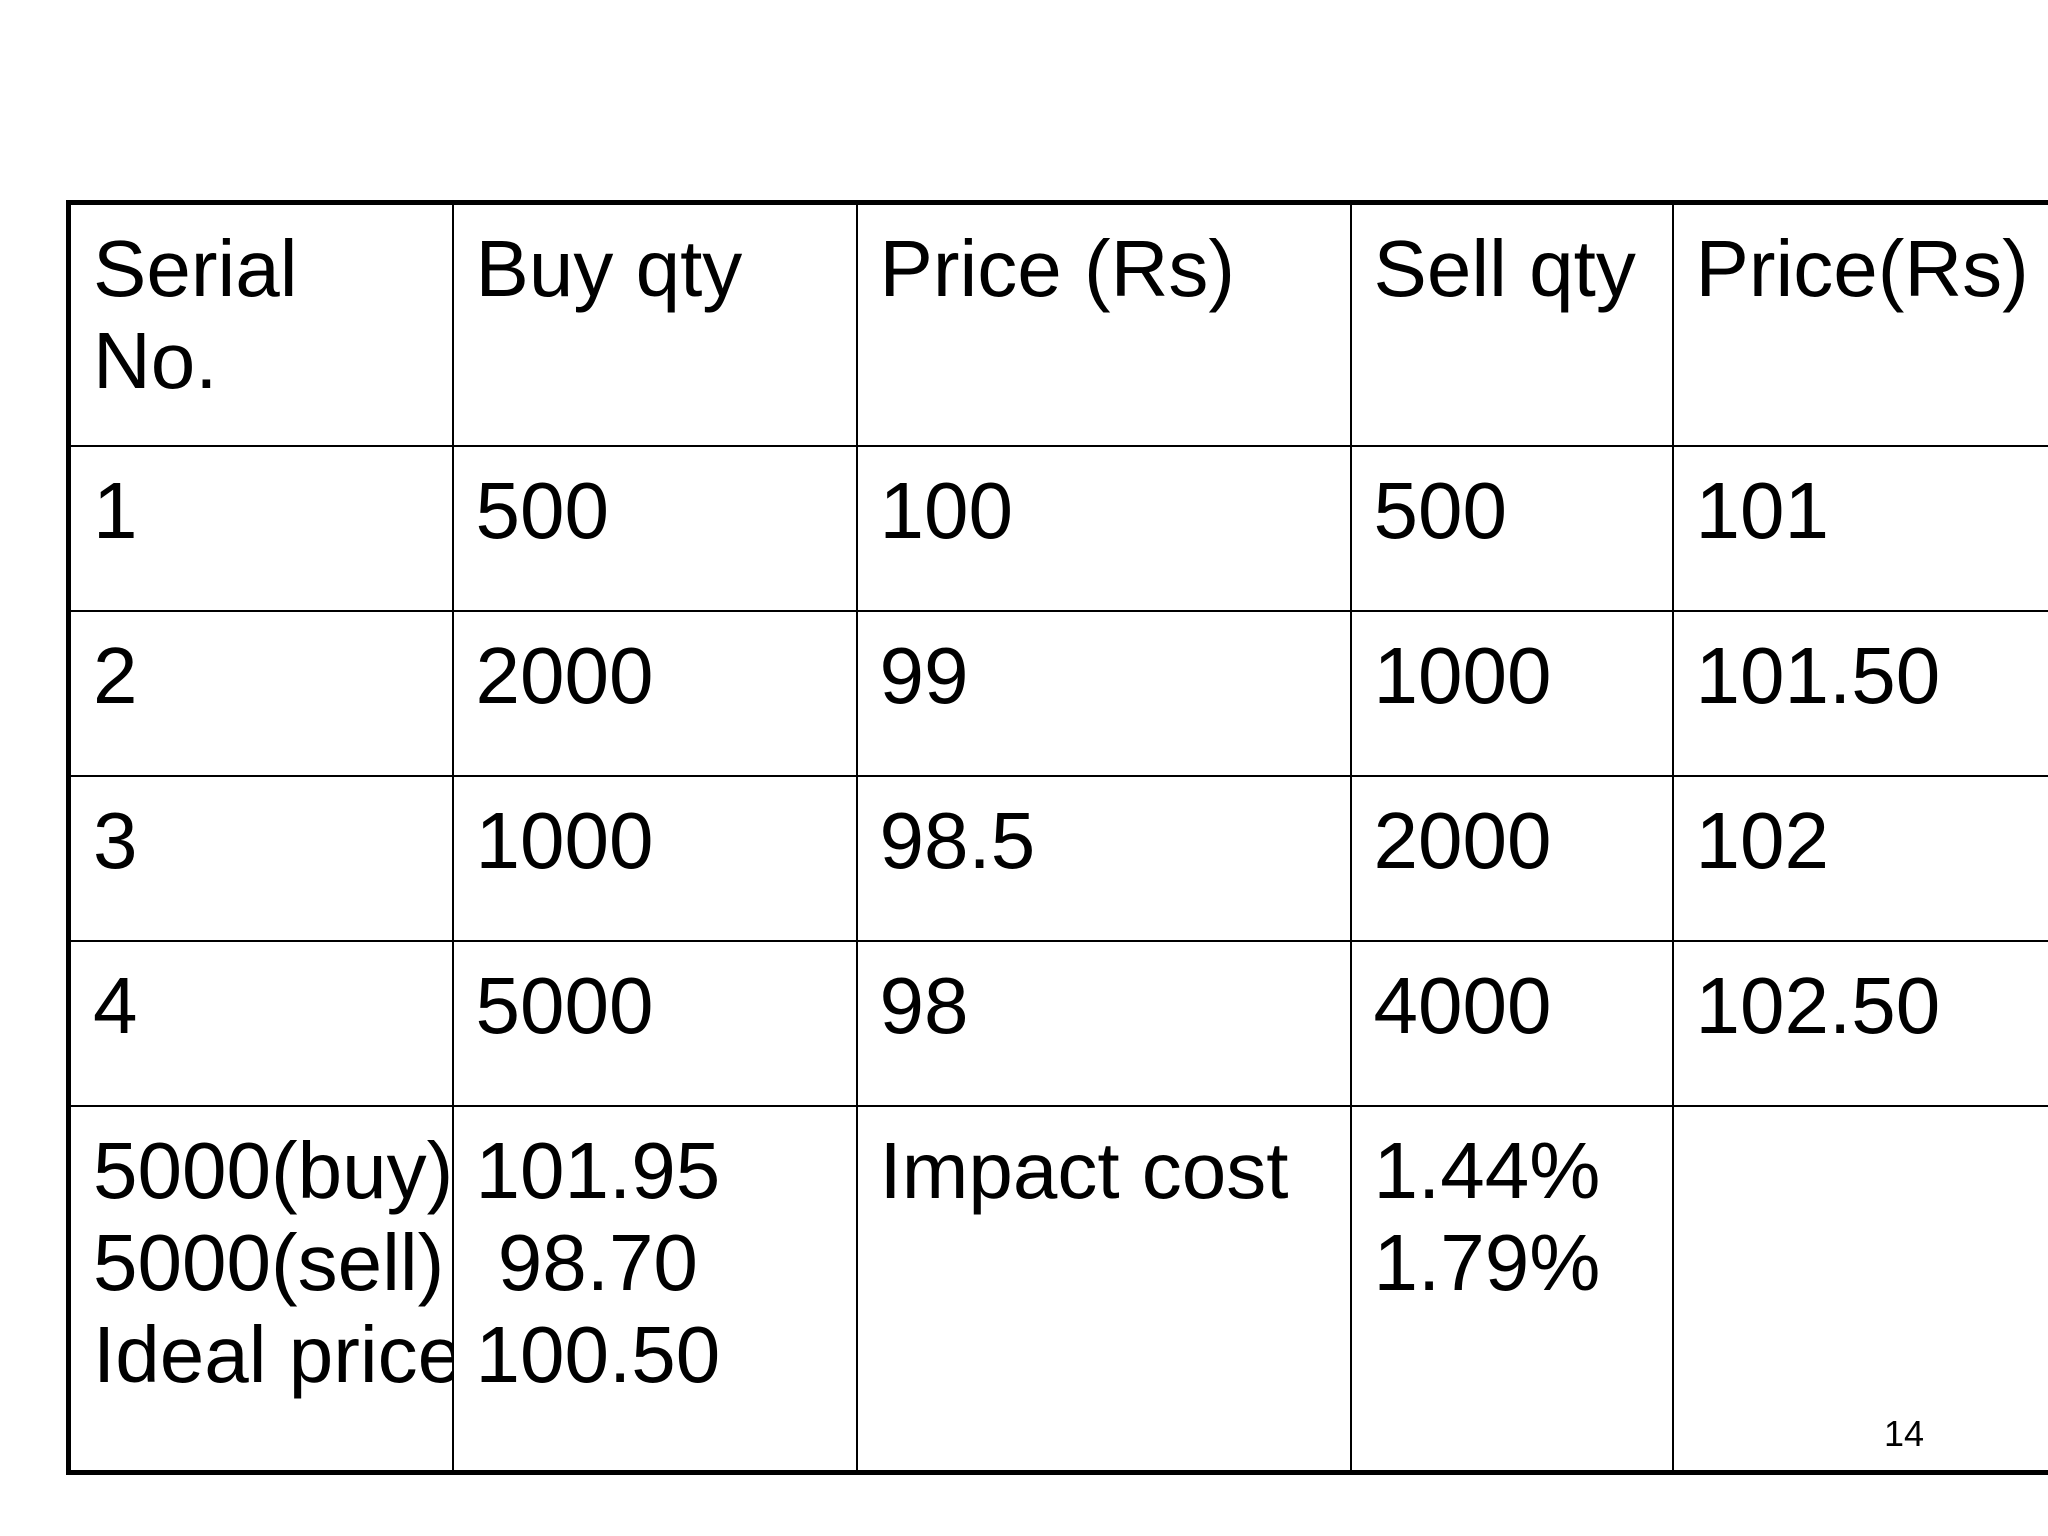  I want to click on summary-label-buy: 5000(buy), so click(273, 1170).